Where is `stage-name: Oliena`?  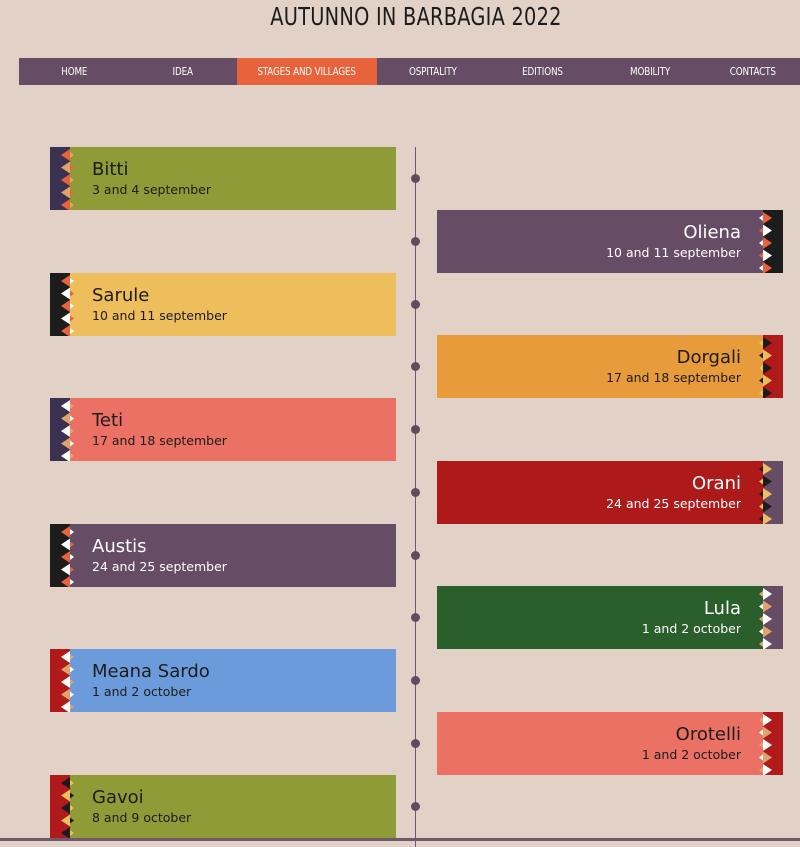 stage-name: Oliena is located at coordinates (712, 232).